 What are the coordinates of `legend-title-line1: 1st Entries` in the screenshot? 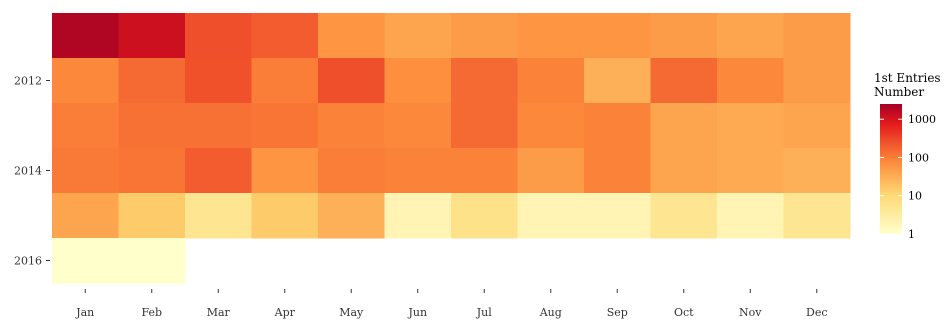 It's located at (907, 78).